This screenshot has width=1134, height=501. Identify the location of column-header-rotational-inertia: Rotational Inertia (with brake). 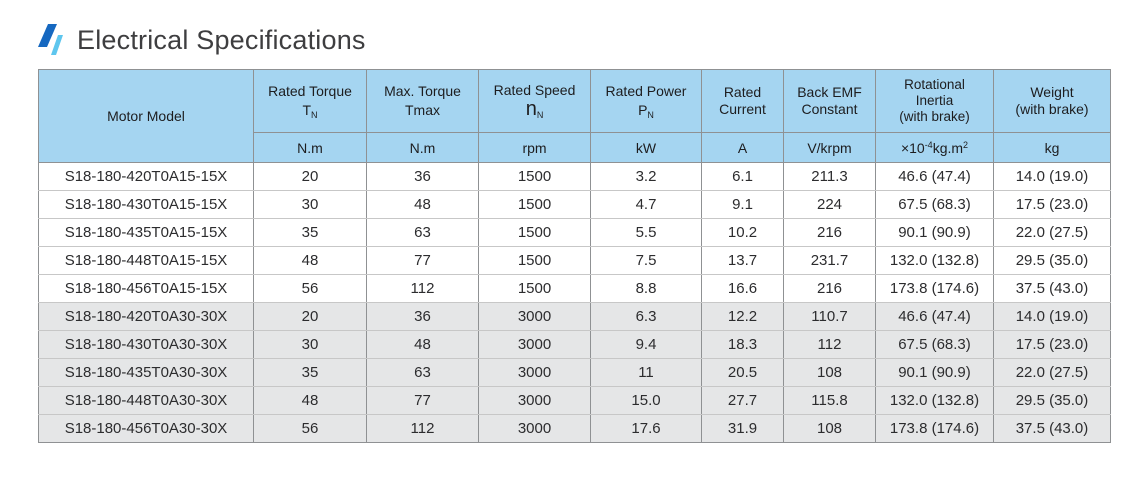
(934, 101).